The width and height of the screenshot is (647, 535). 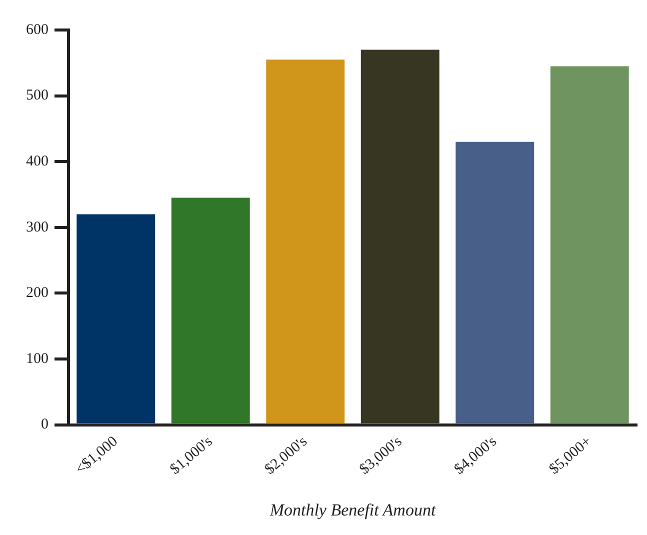 I want to click on y-tick-label: 0, so click(x=44, y=424).